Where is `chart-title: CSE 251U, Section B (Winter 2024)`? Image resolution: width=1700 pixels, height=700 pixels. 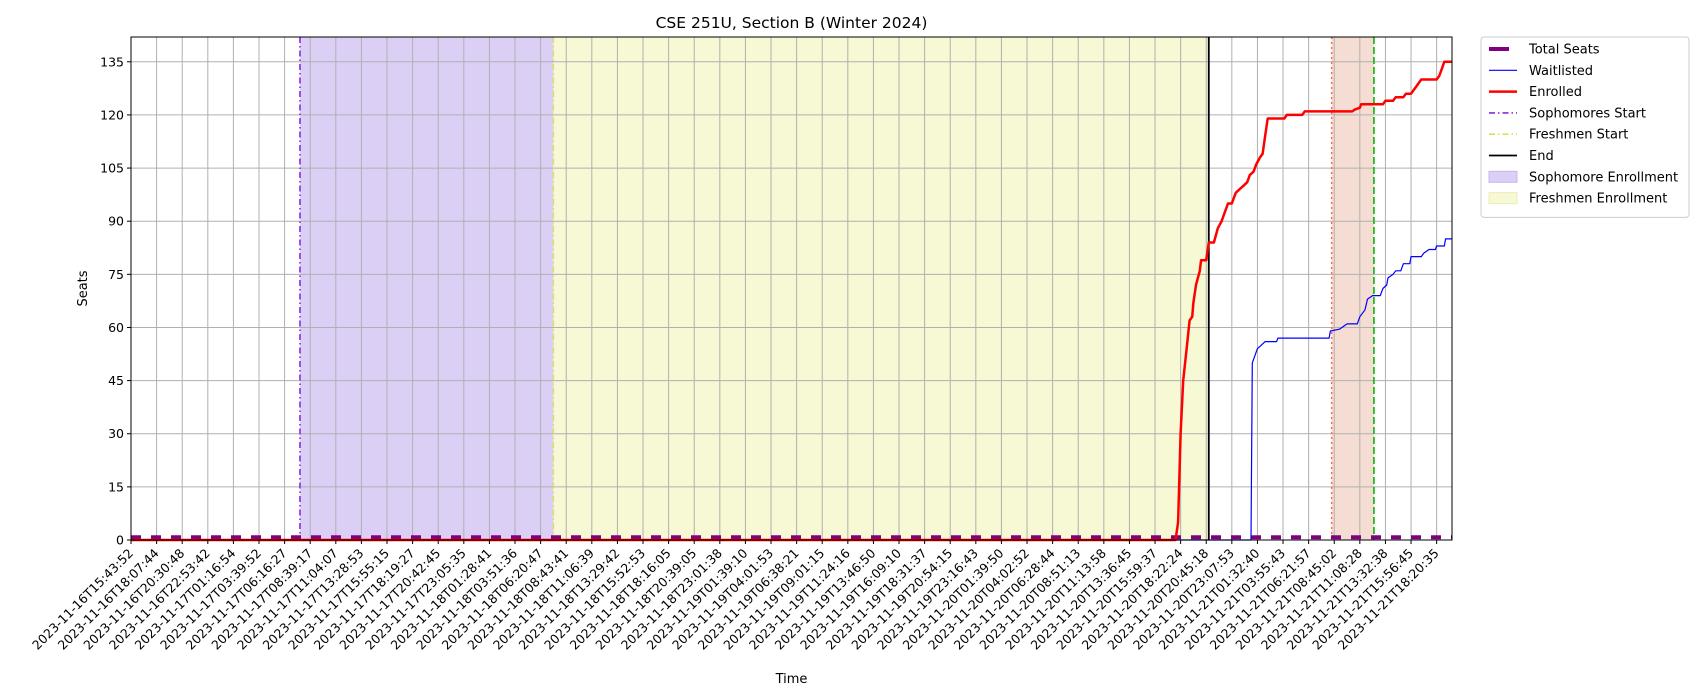 chart-title: CSE 251U, Section B (Winter 2024) is located at coordinates (792, 23).